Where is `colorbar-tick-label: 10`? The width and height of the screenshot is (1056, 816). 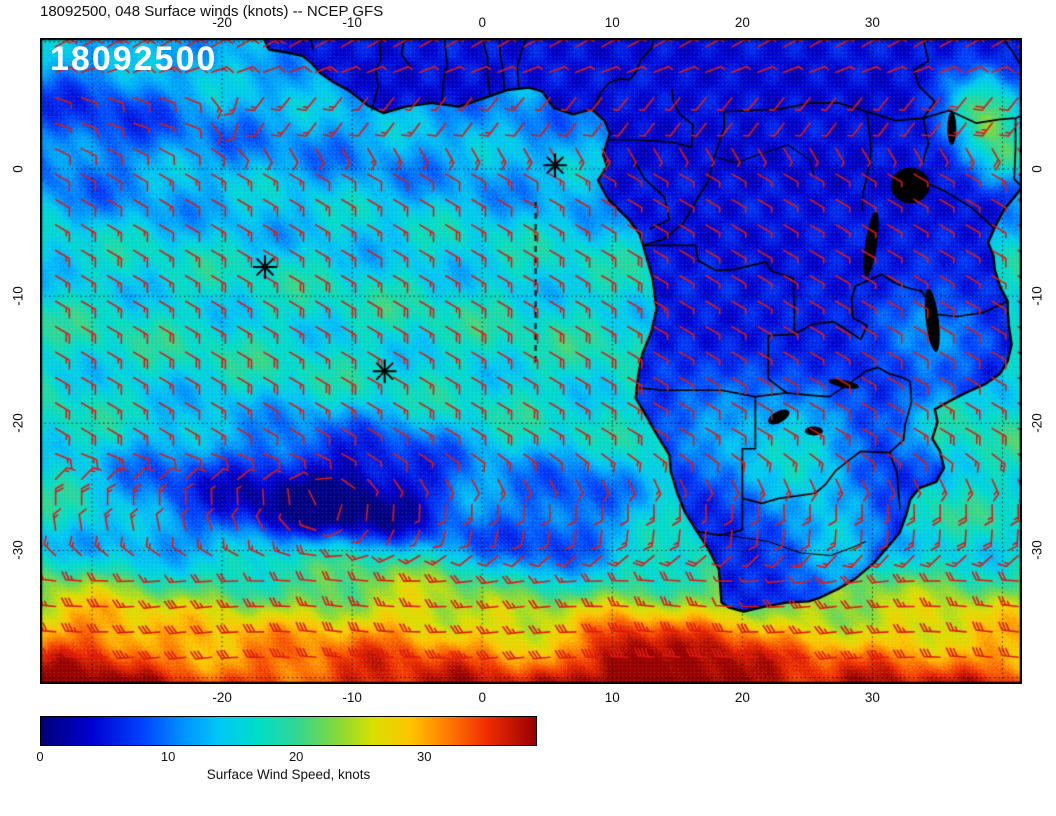 colorbar-tick-label: 10 is located at coordinates (168, 756).